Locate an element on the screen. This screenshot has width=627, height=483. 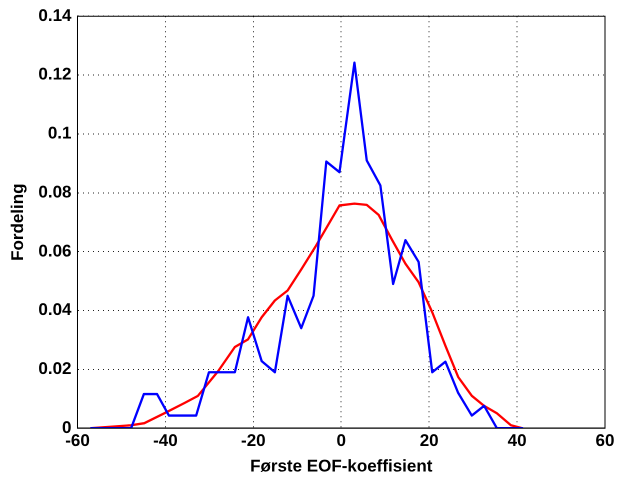
x-tick-label: -40 is located at coordinates (165, 440).